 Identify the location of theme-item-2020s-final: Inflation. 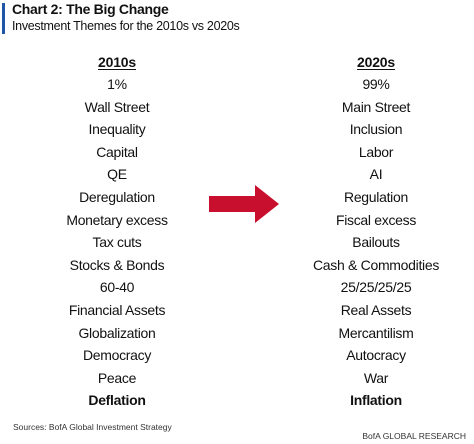
(376, 400).